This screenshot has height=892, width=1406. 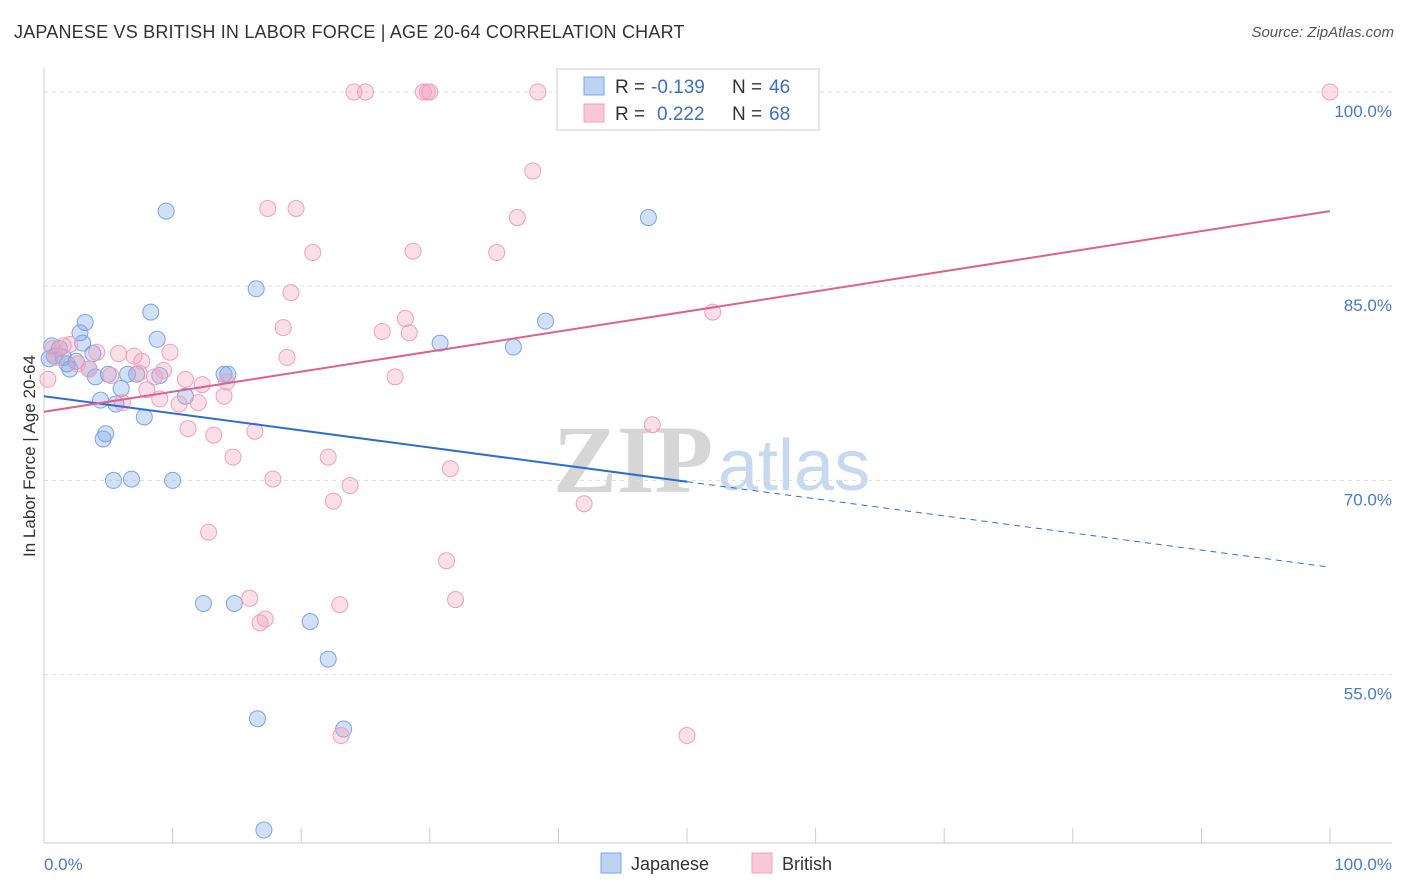 I want to click on x-ticks, so click(x=687, y=835).